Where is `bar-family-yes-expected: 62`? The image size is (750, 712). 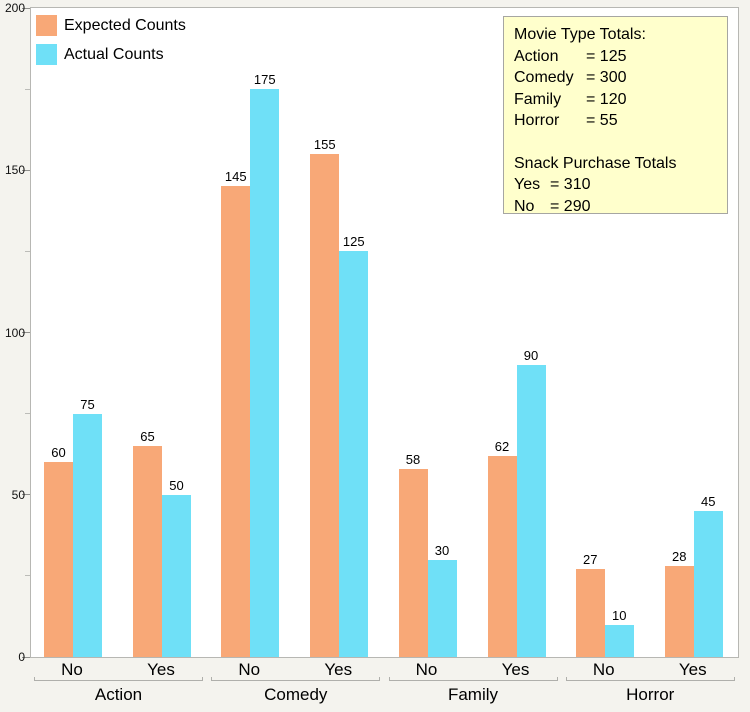 bar-family-yes-expected: 62 is located at coordinates (502, 548).